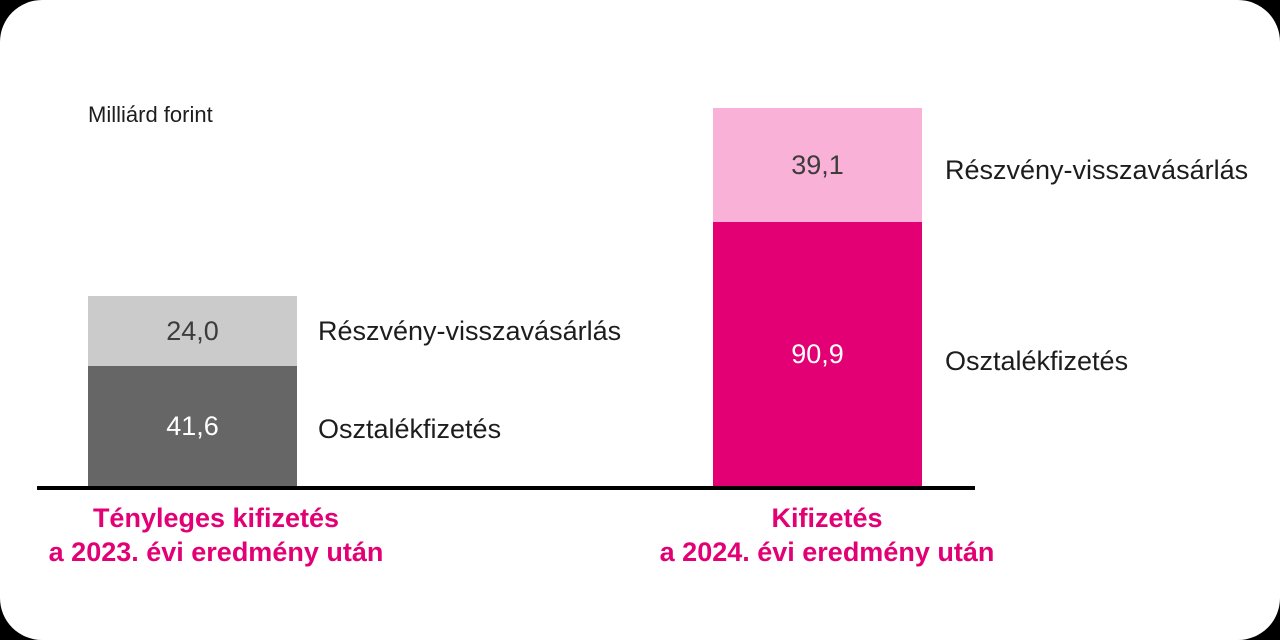 The height and width of the screenshot is (640, 1280). What do you see at coordinates (470, 331) in the screenshot?
I see `label-buyback-2023: Részvény-visszavásárlás` at bounding box center [470, 331].